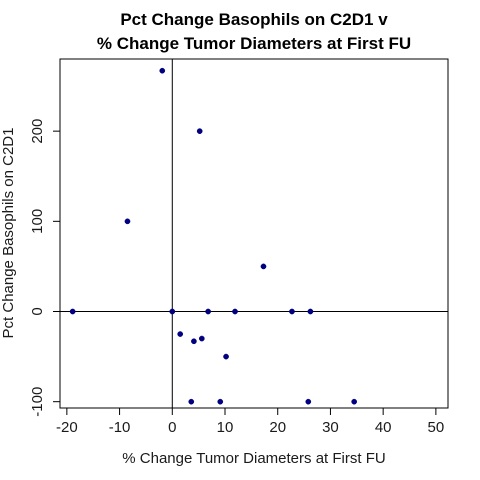 The height and width of the screenshot is (480, 480). I want to click on x-tick-label: 50, so click(436, 427).